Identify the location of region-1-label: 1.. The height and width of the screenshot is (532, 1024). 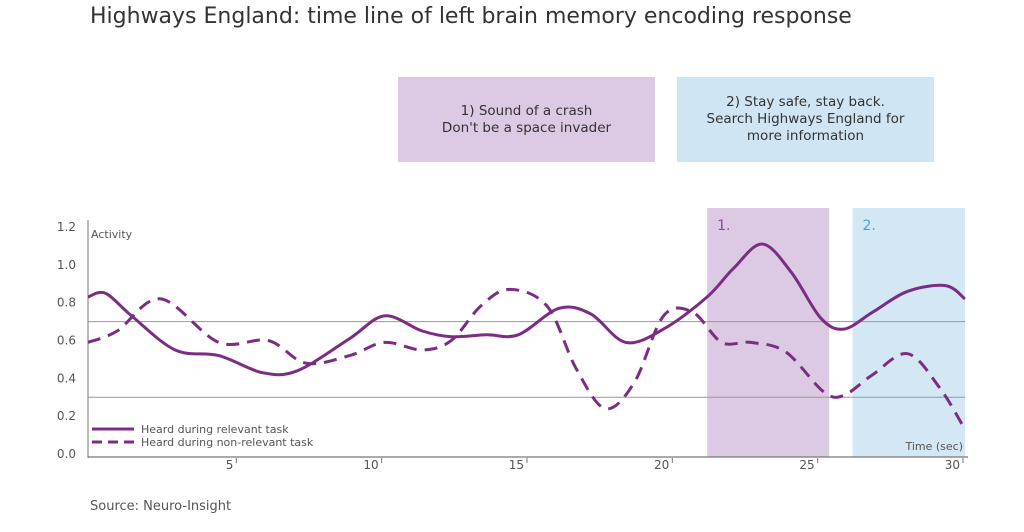
(723, 226).